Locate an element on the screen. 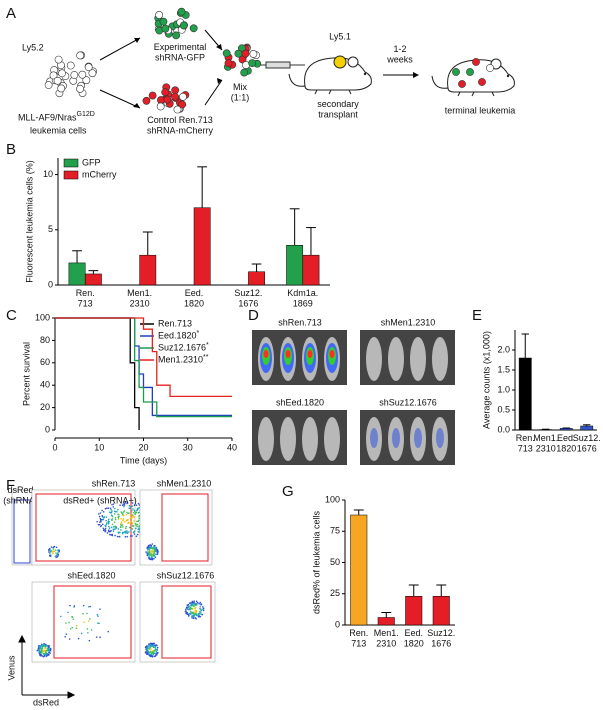 The image size is (603, 710). diagram-text: 1-2 weeks is located at coordinates (399, 54).